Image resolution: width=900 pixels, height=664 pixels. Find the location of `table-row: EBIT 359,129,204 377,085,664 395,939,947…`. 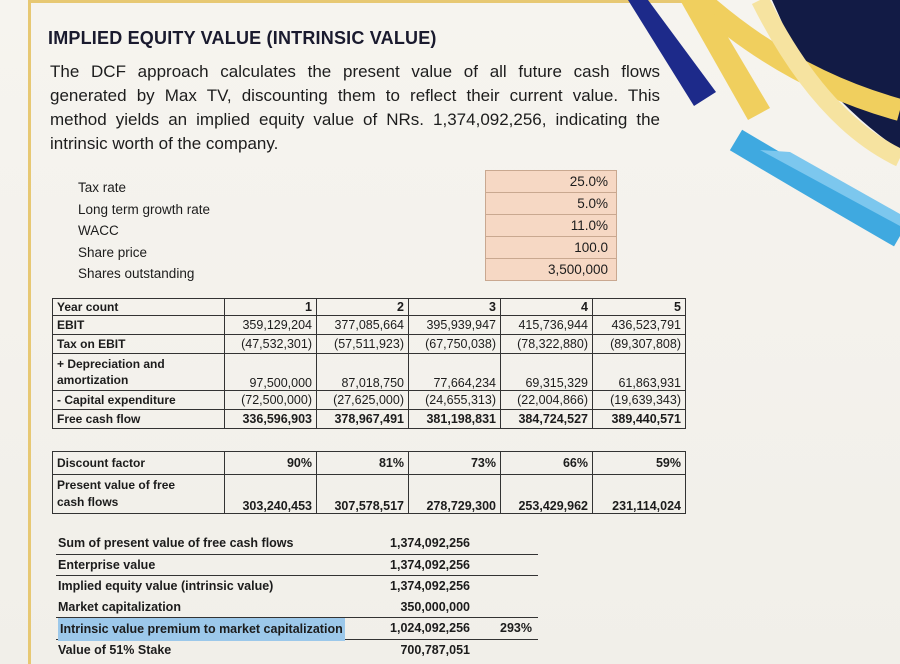

table-row: EBIT 359,129,204 377,085,664 395,939,947… is located at coordinates (369, 325).